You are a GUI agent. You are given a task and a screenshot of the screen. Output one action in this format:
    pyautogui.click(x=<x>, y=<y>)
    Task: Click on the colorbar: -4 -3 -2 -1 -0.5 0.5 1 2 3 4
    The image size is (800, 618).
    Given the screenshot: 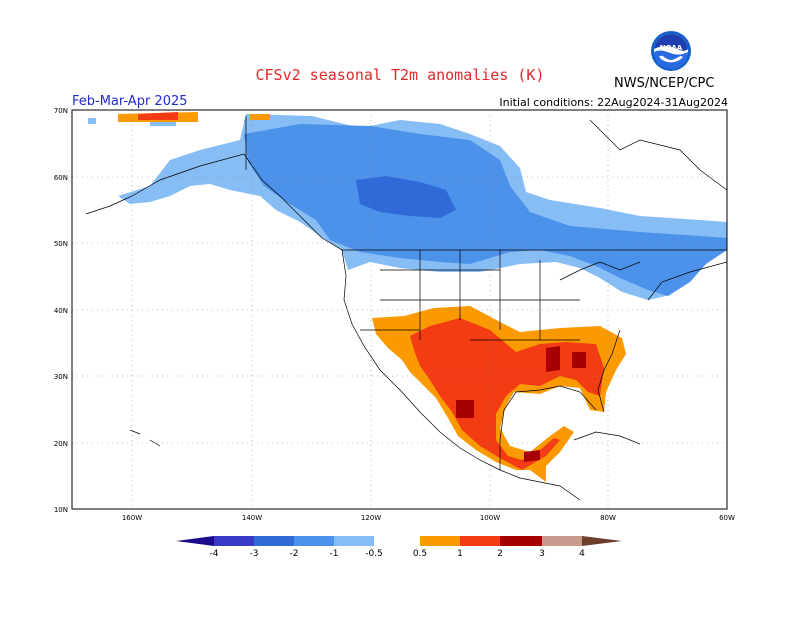 What is the action you would take?
    pyautogui.click(x=399, y=547)
    